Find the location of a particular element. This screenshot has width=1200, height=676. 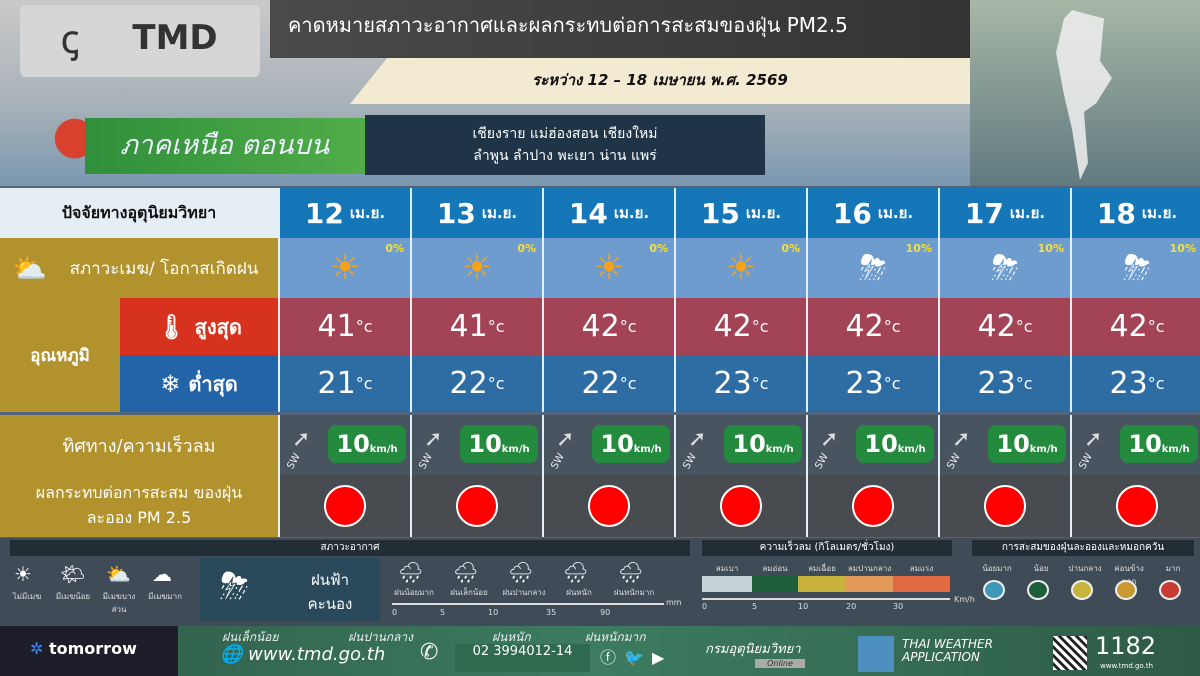

thermometer-hot-icon: 🌡 is located at coordinates (171, 326).